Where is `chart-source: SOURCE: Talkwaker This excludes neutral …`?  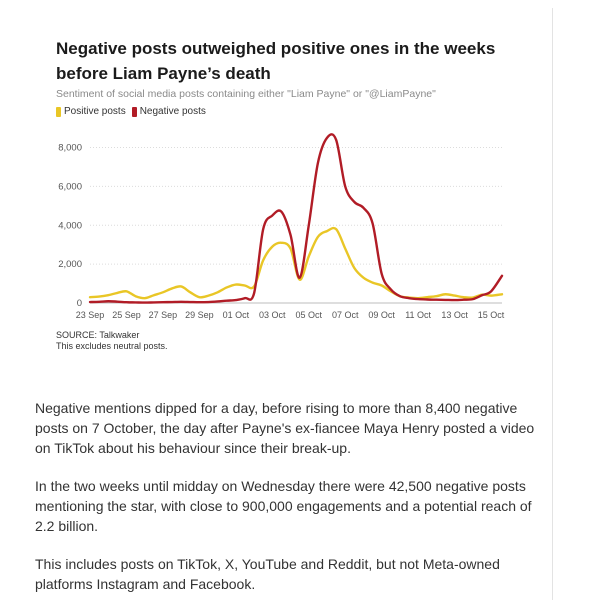
chart-source: SOURCE: Talkwaker This excludes neutral … is located at coordinates (112, 341).